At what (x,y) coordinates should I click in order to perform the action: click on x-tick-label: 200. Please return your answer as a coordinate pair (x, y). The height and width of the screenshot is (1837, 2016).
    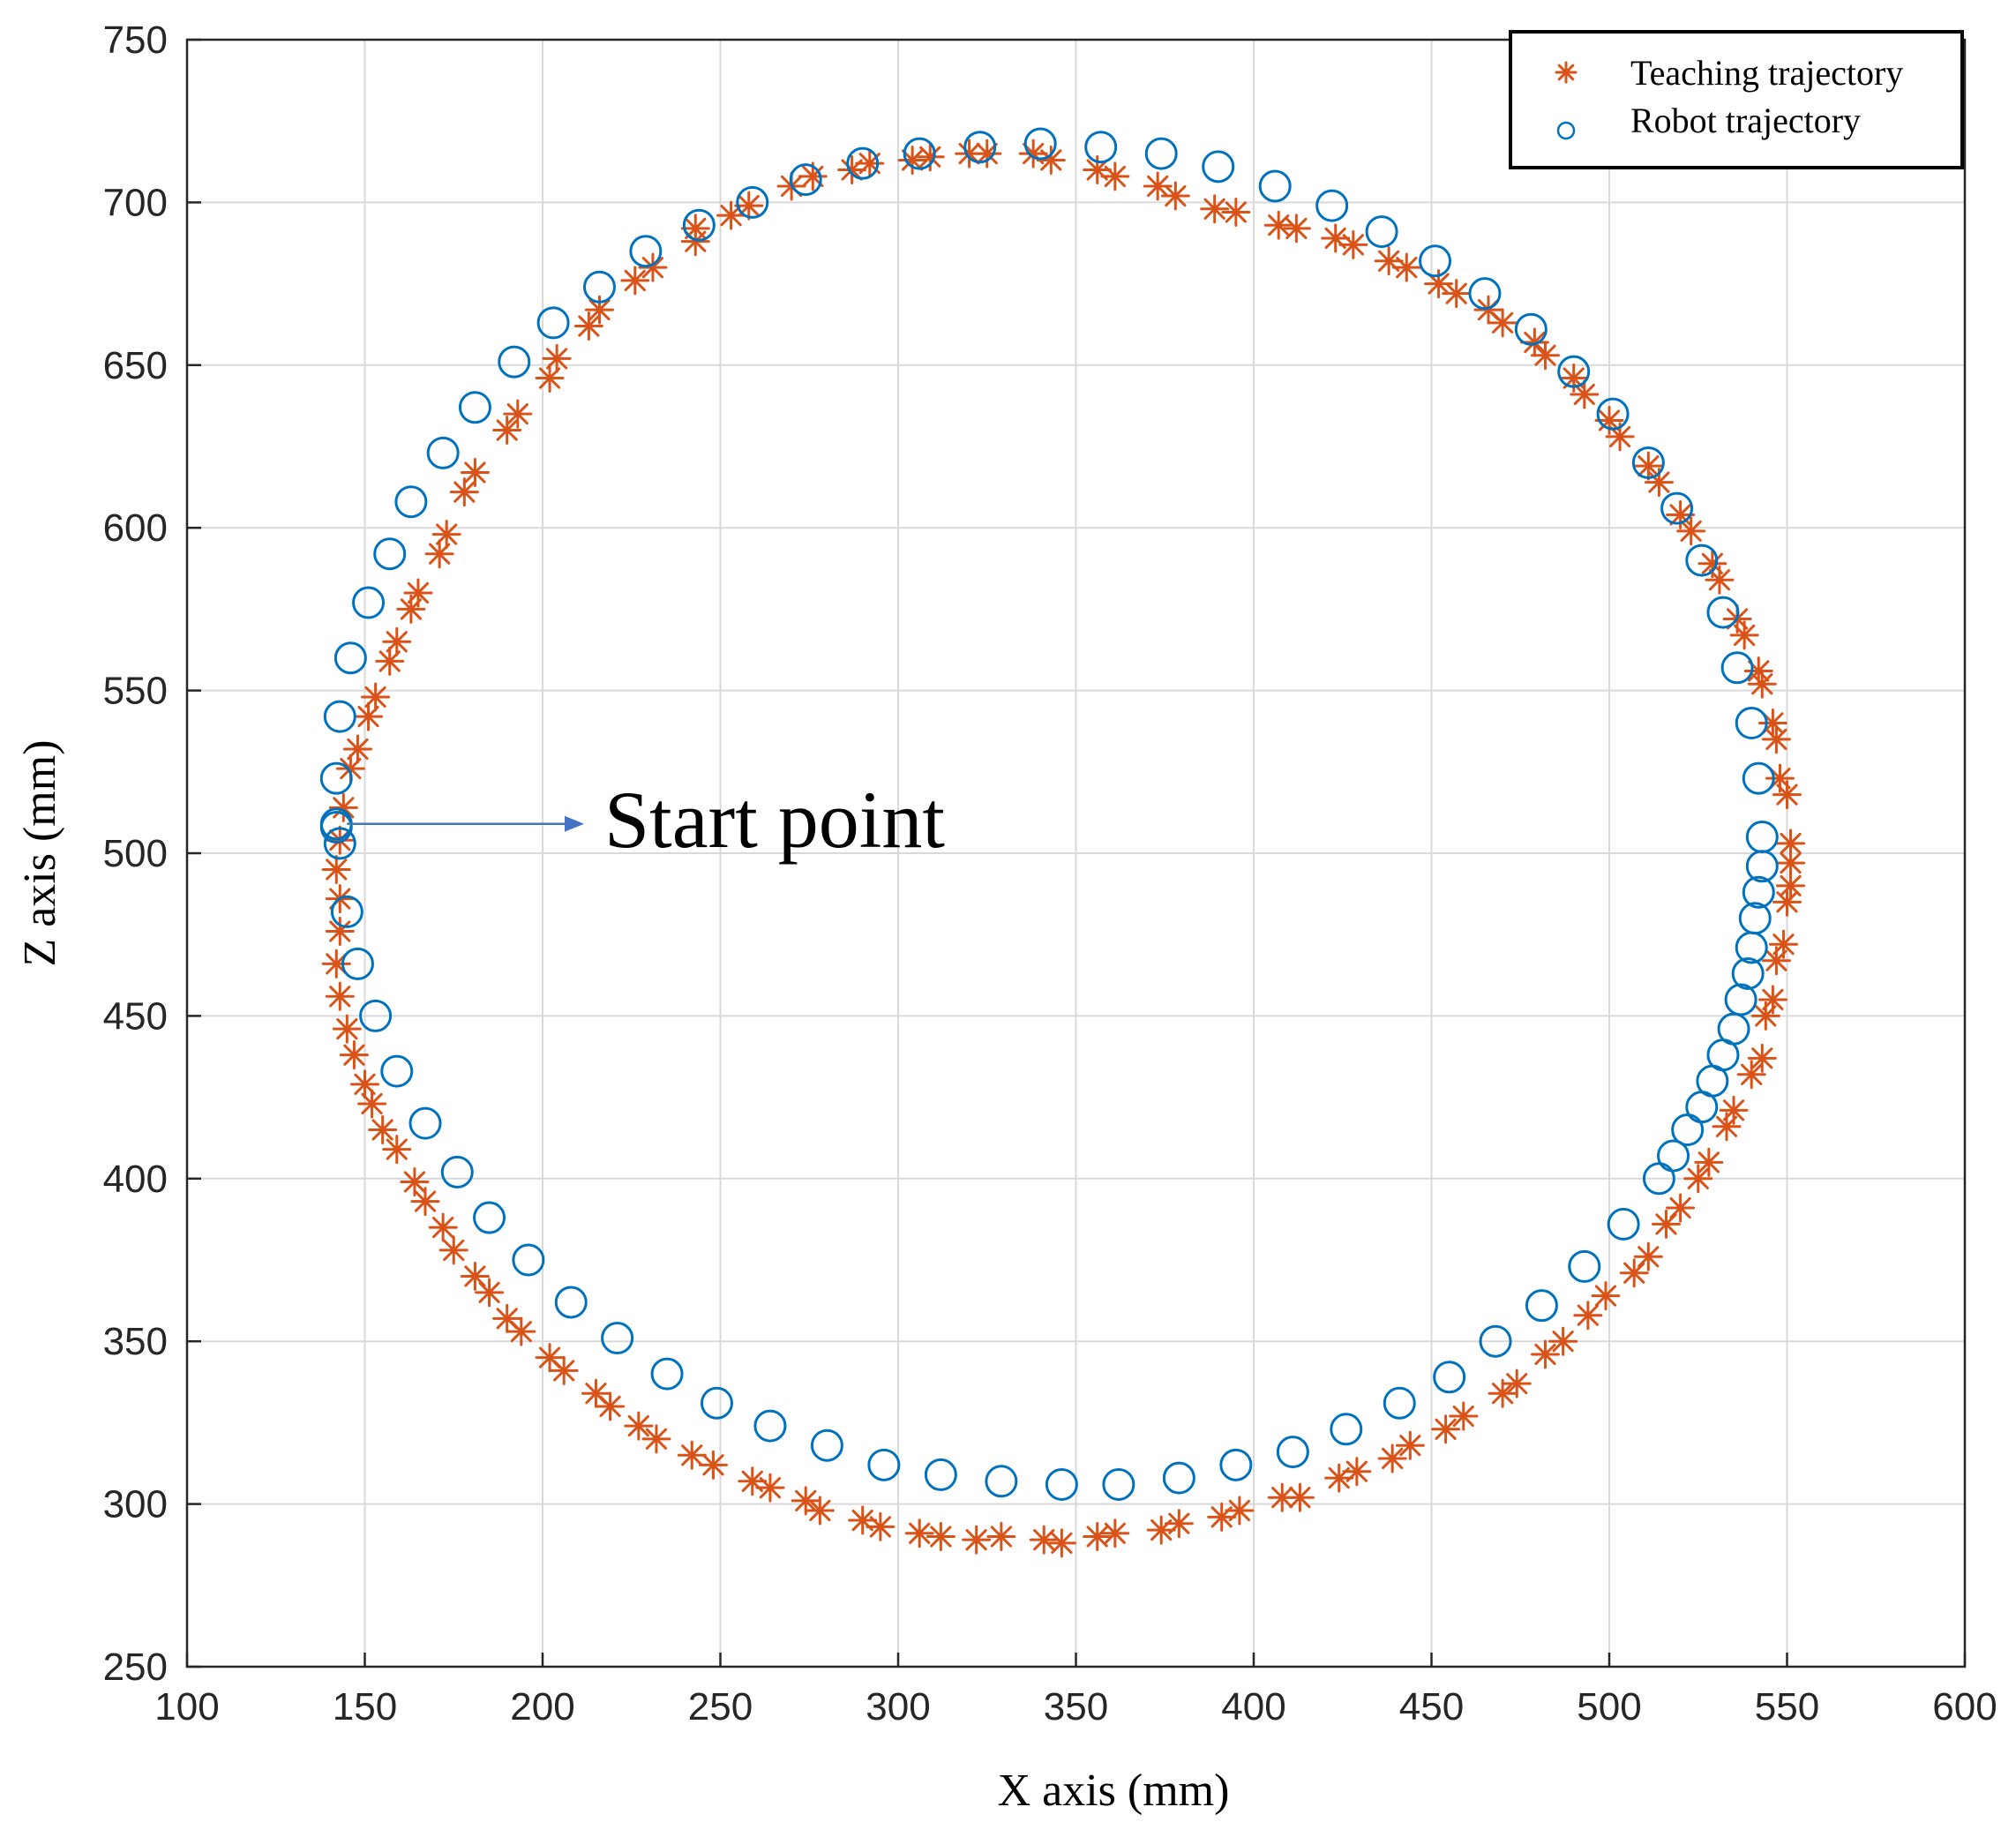
    Looking at the image, I should click on (542, 1706).